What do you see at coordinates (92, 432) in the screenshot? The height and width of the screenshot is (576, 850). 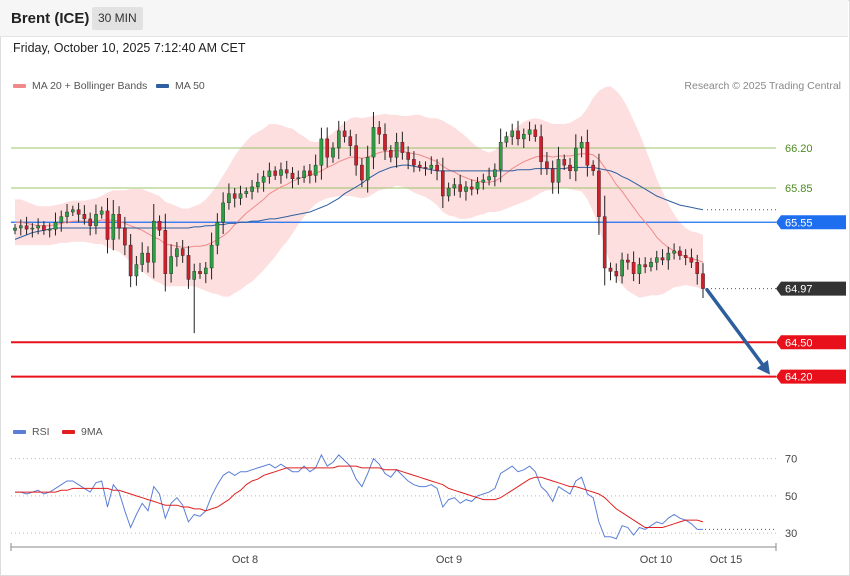 I see `rsi-9ma-legend-label: 9MA` at bounding box center [92, 432].